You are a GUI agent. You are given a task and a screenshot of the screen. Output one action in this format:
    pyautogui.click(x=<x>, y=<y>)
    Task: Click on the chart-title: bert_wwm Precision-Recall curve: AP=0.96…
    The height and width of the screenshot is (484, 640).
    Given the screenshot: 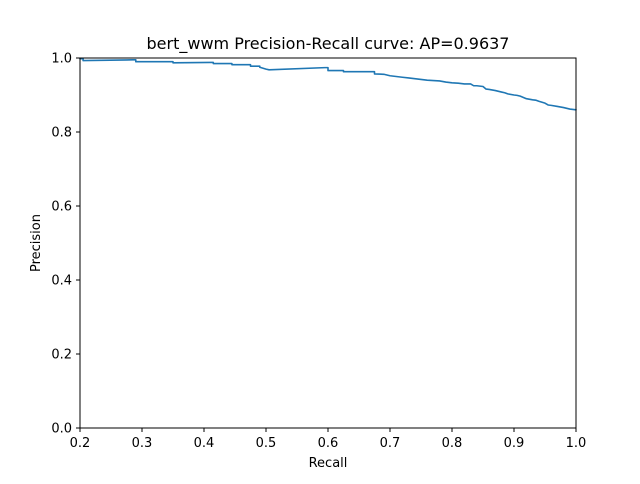 What is the action you would take?
    pyautogui.click(x=328, y=44)
    